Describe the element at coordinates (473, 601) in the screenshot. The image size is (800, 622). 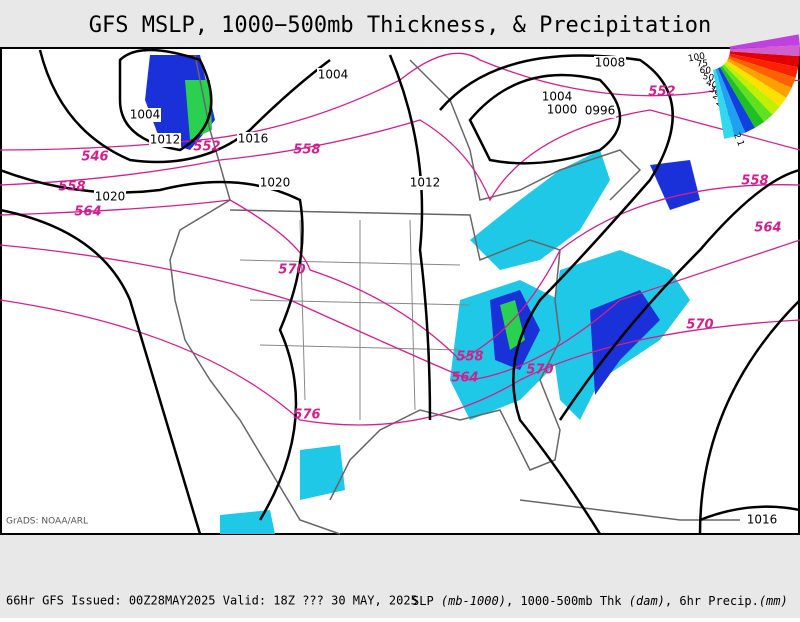
I see `footer-part: (mb-1000)` at that location.